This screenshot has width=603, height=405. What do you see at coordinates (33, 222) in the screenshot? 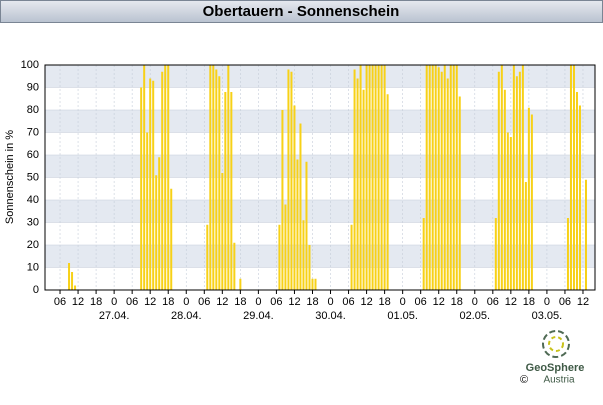
I see `y-tick-label: 30` at bounding box center [33, 222].